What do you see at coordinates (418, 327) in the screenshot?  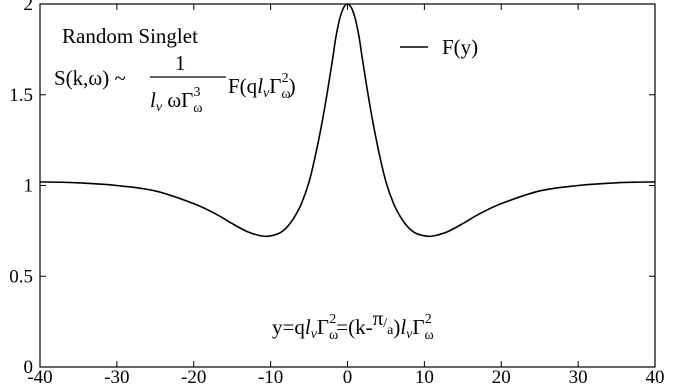 I see `ydef-gamma2: Γ` at bounding box center [418, 327].